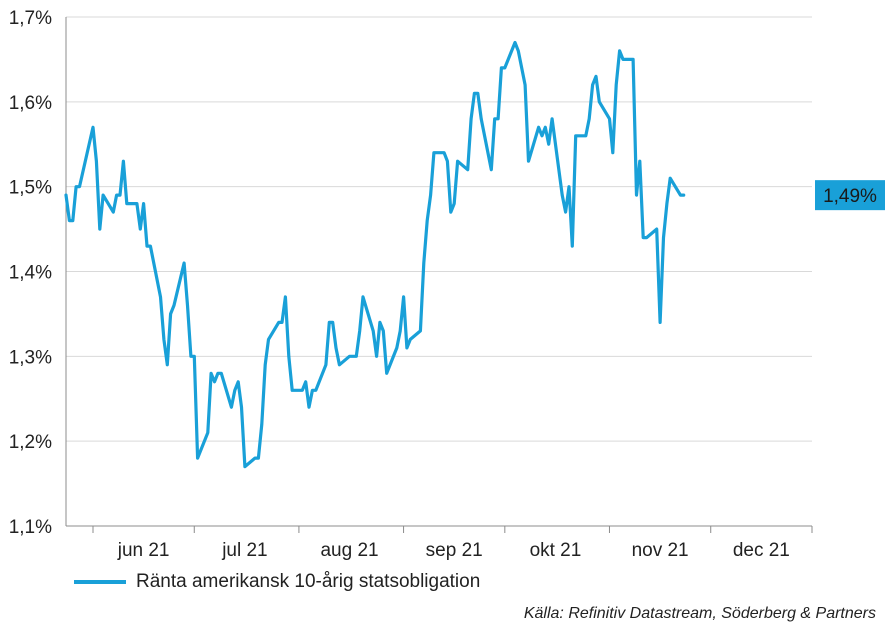 The image size is (890, 630). I want to click on end-label-box, so click(850, 195).